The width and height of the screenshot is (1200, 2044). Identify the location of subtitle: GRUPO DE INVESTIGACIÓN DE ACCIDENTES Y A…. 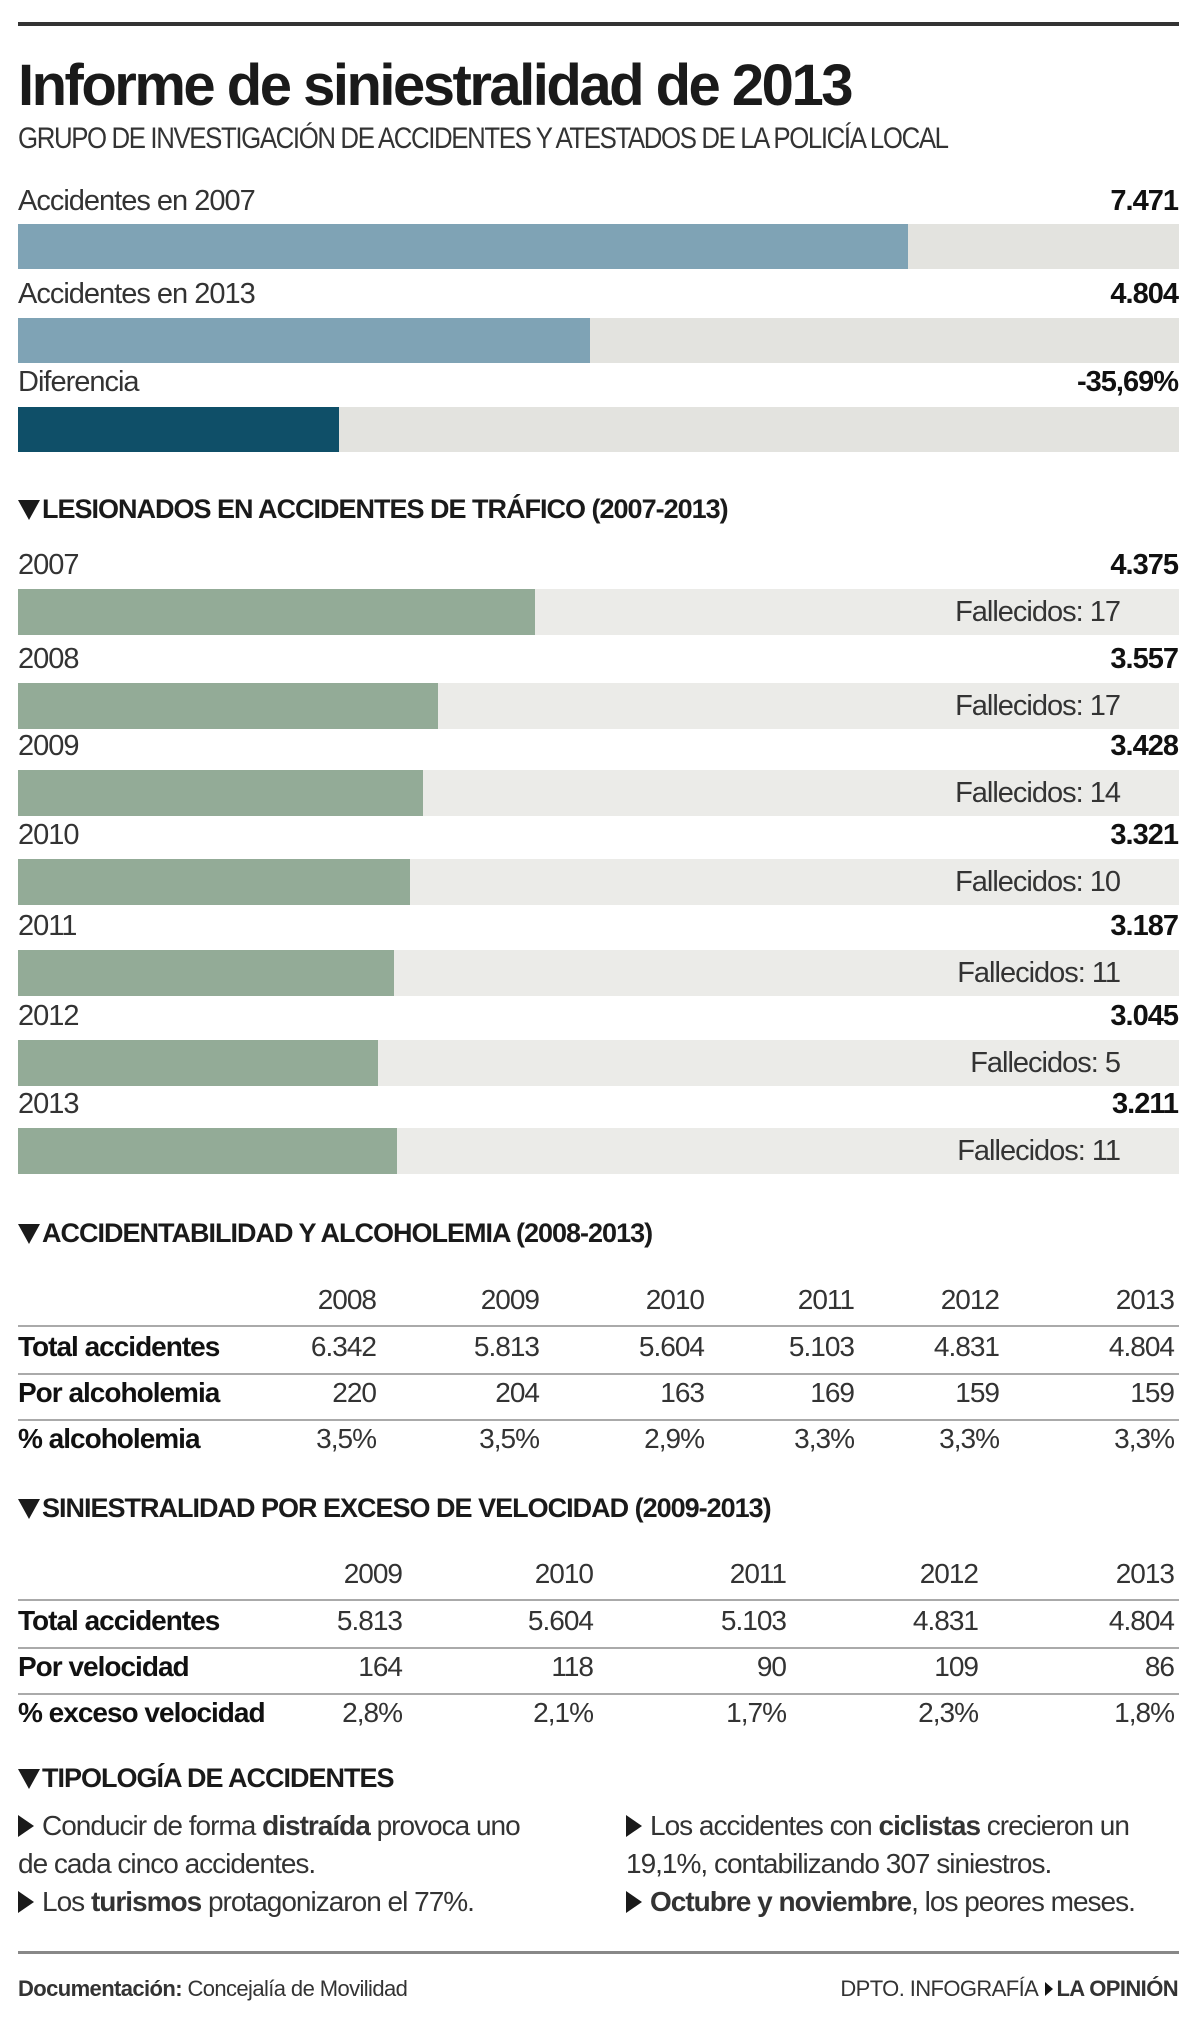
(483, 138).